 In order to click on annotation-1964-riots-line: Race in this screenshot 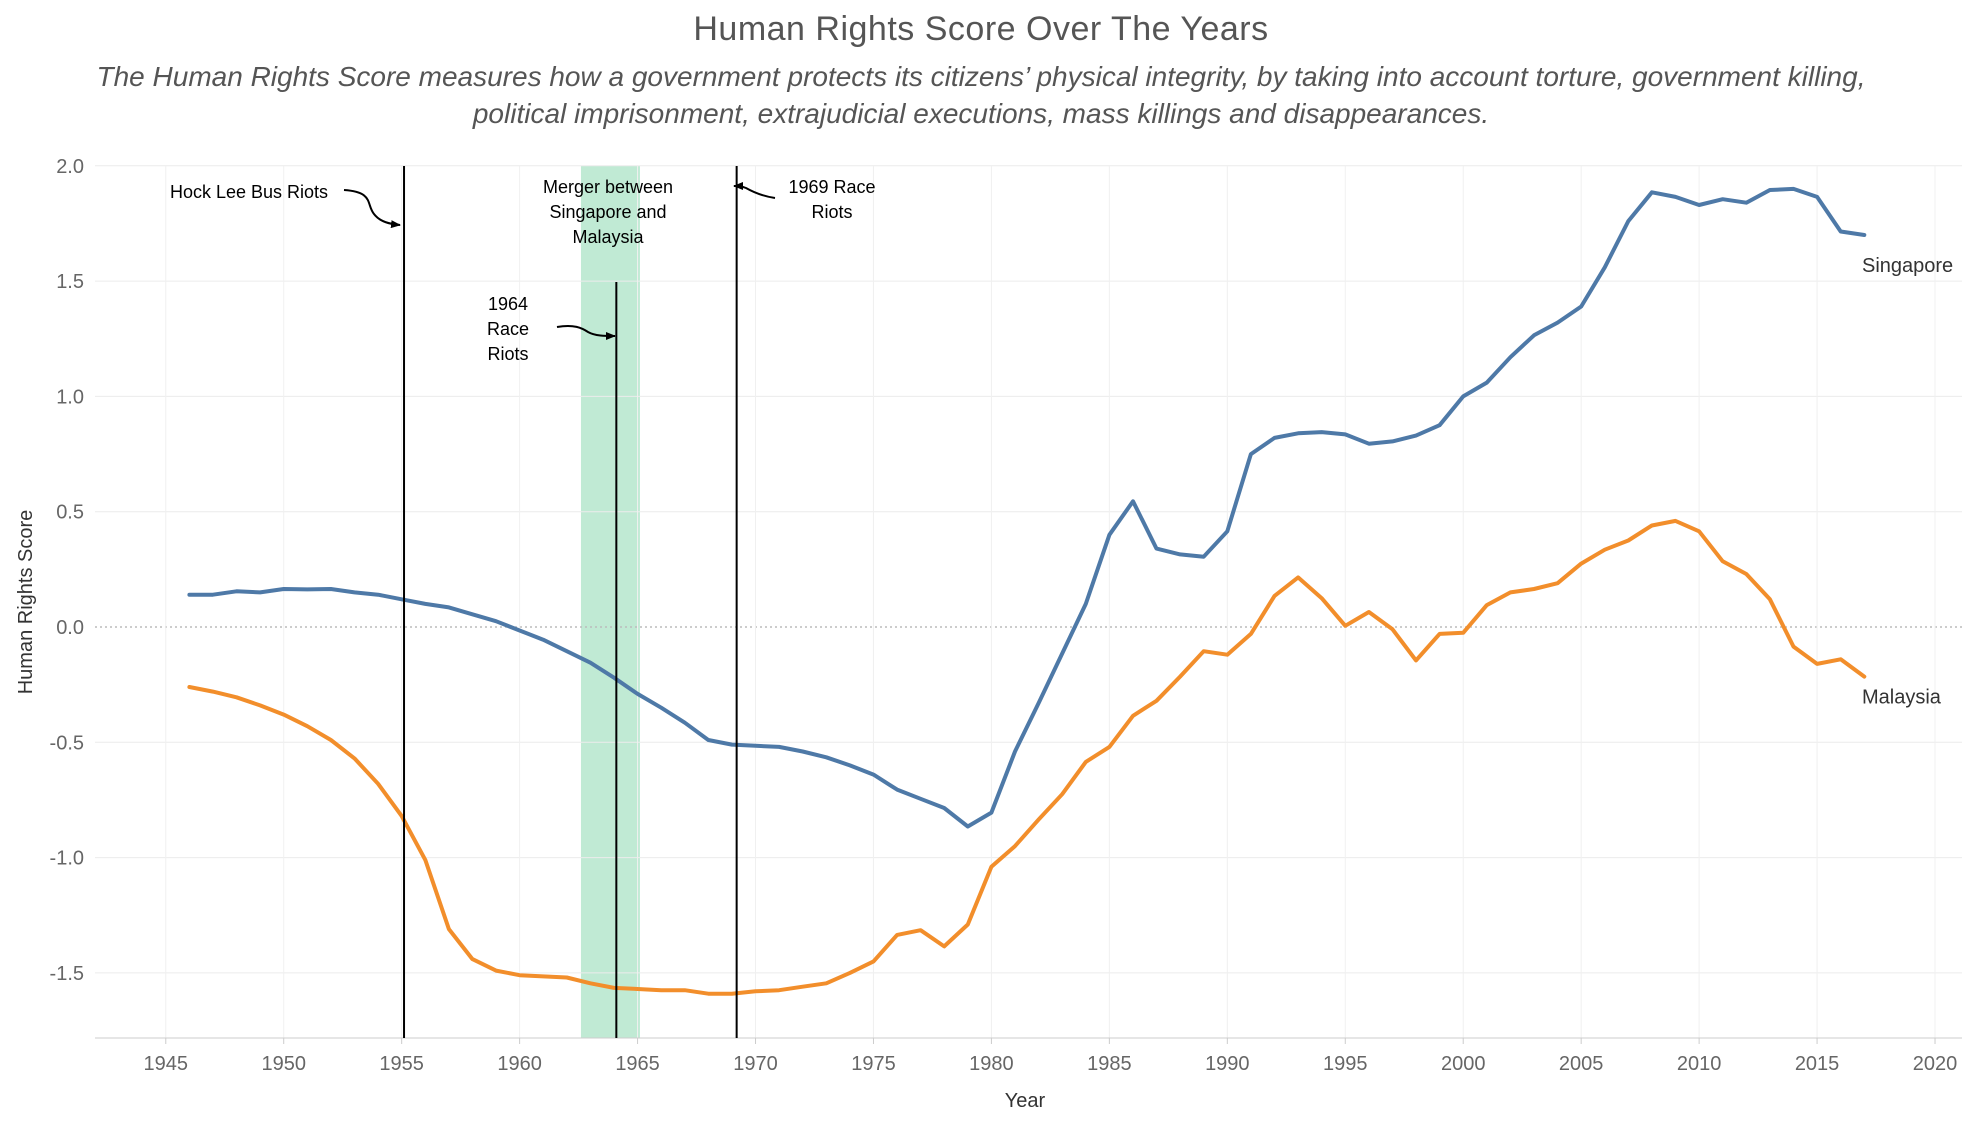, I will do `click(508, 329)`.